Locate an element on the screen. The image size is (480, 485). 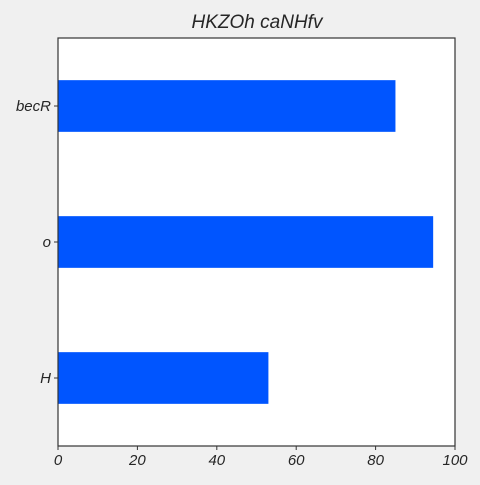
chart-title: HKZOh caNHfv is located at coordinates (258, 22).